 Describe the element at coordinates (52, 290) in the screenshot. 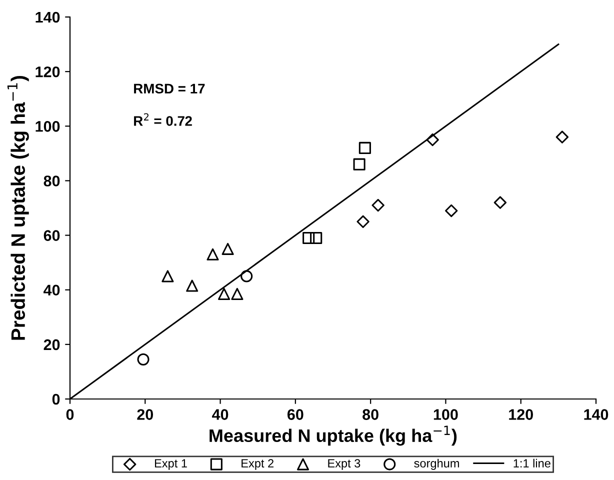

I see `y-tick-label: 40` at that location.